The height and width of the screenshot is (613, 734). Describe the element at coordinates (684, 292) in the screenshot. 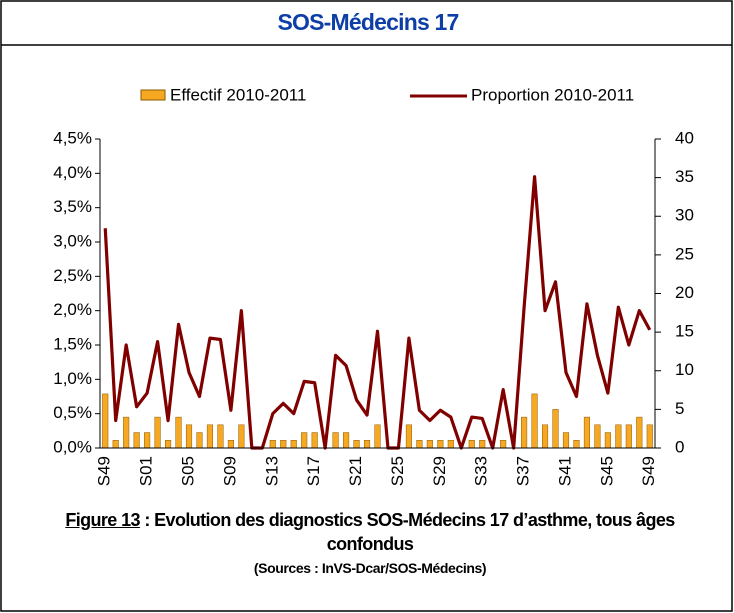

I see `y2-tick-label: 20` at that location.